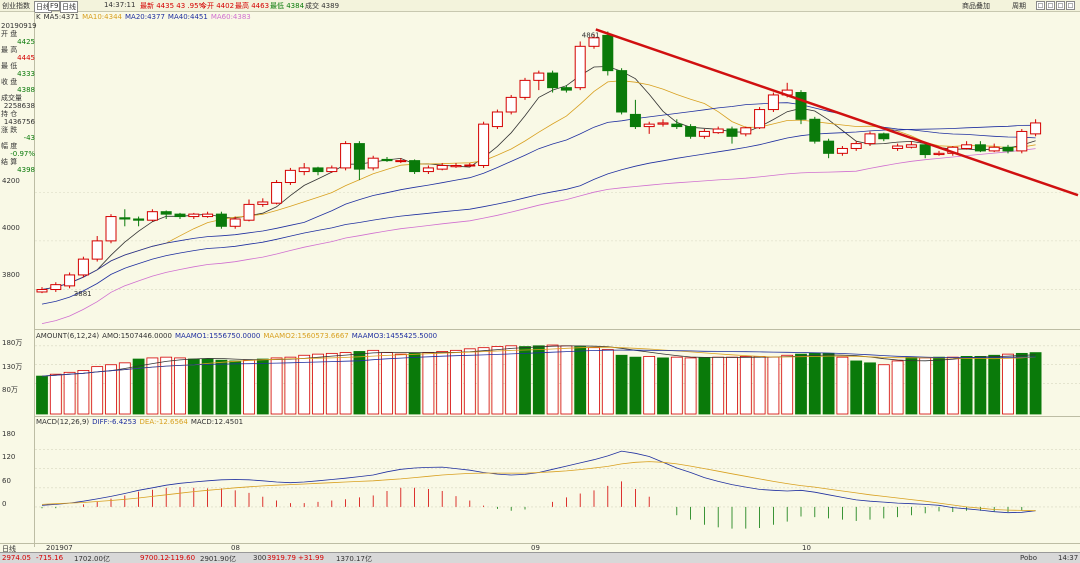 The height and width of the screenshot is (563, 1080). What do you see at coordinates (69, 7) in the screenshot?
I see `daily-button: 日线` at bounding box center [69, 7].